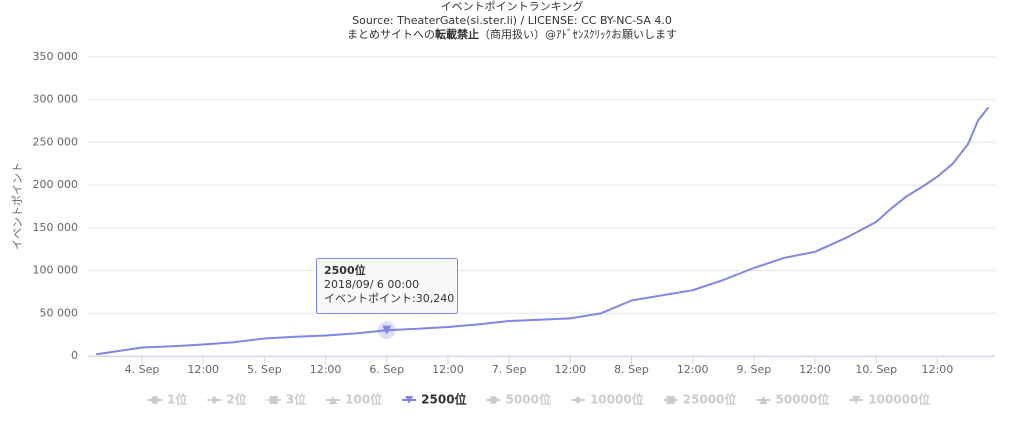 This screenshot has width=1024, height=423. I want to click on legend-item: 1位, so click(177, 399).